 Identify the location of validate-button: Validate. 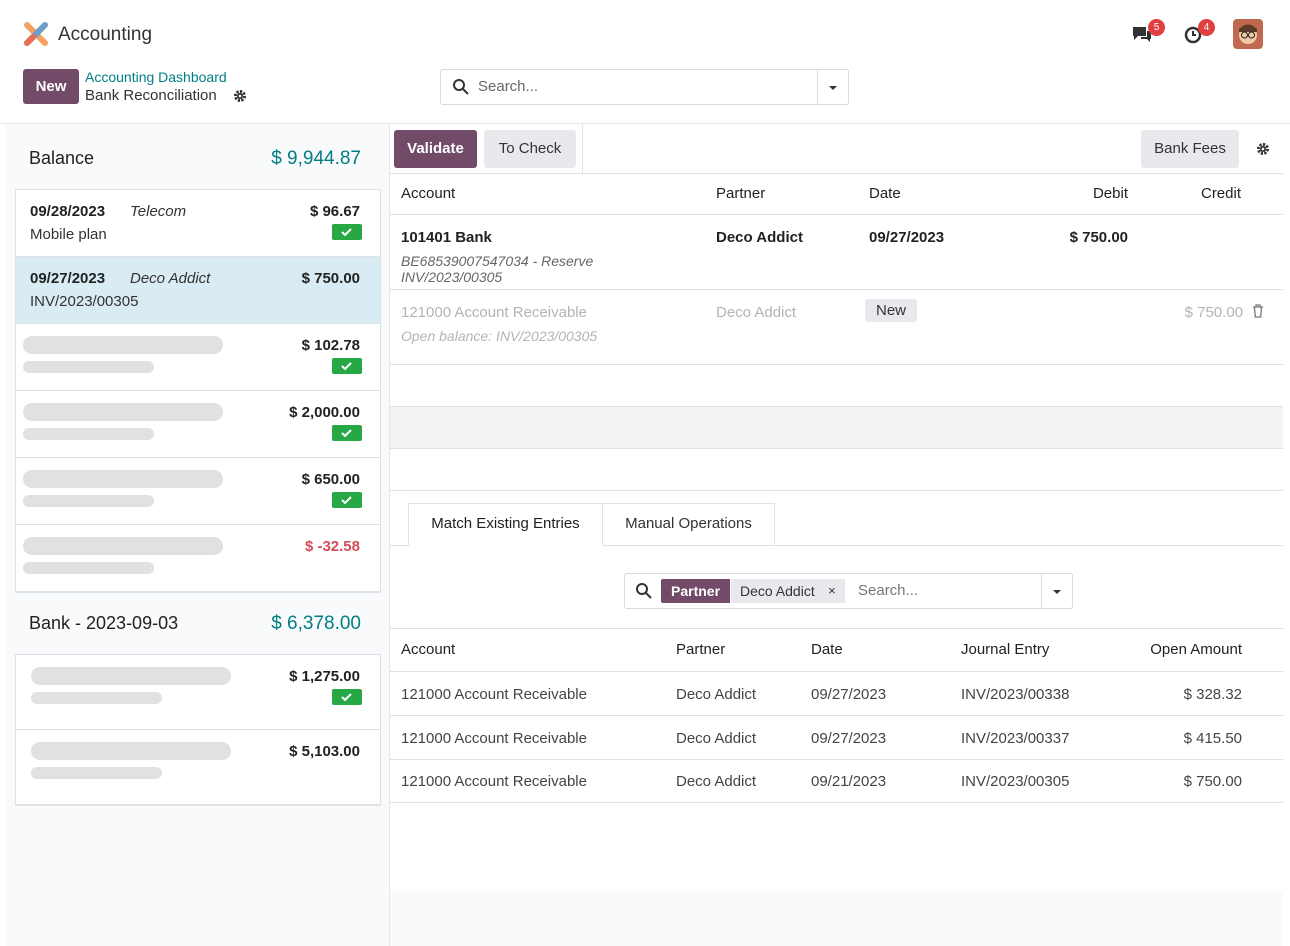
(435, 149).